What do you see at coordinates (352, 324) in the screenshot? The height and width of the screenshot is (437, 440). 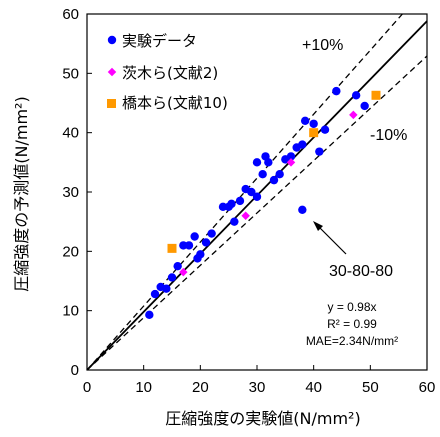 I see `r-squared: R² = 0.99` at bounding box center [352, 324].